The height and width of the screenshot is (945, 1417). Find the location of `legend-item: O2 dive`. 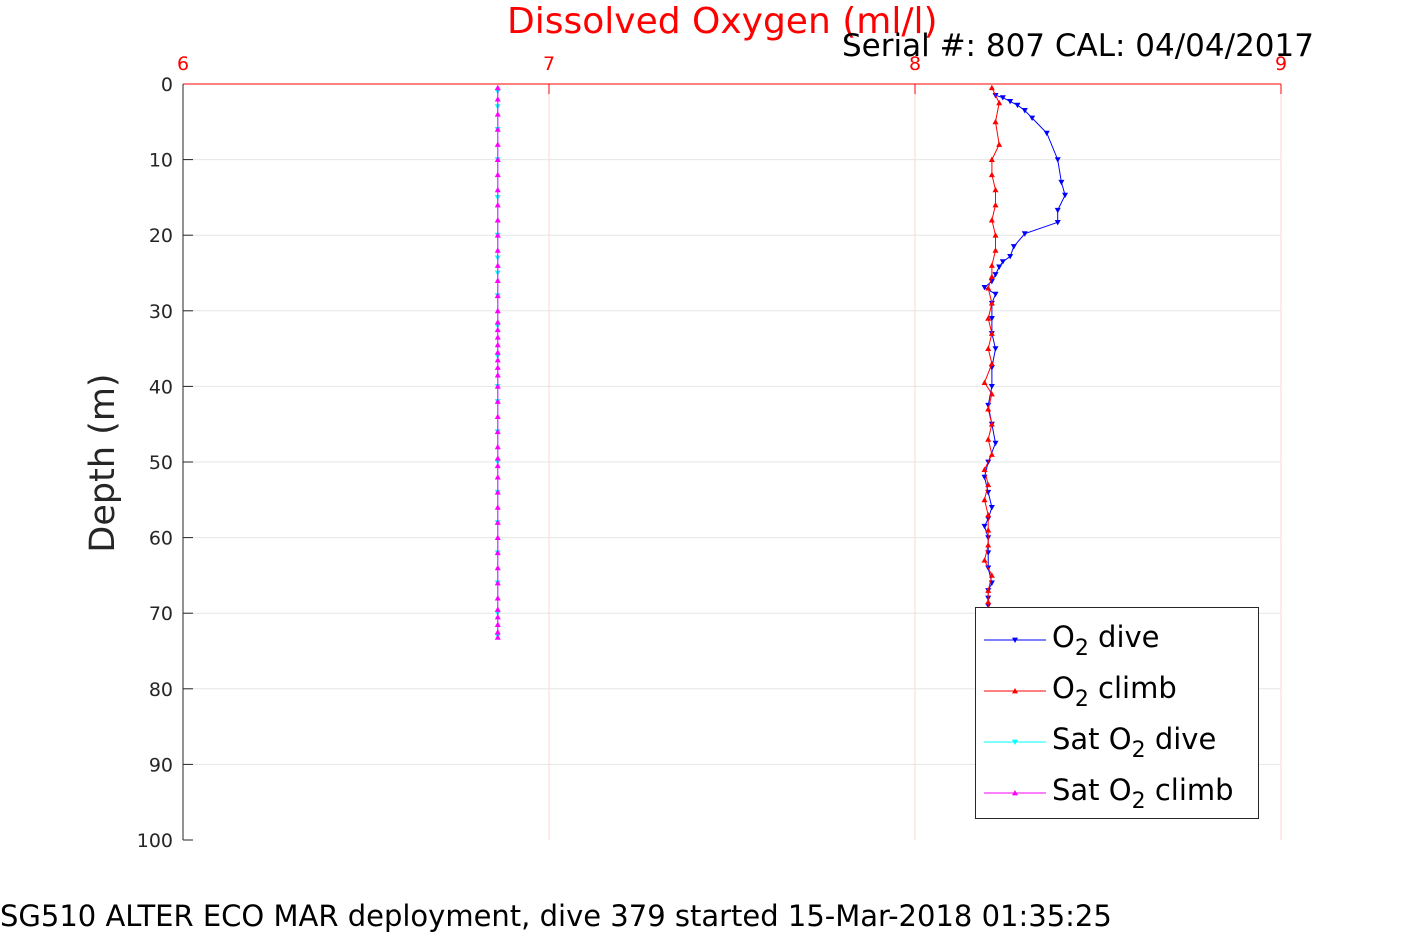

legend-item: O2 dive is located at coordinates (1118, 641).